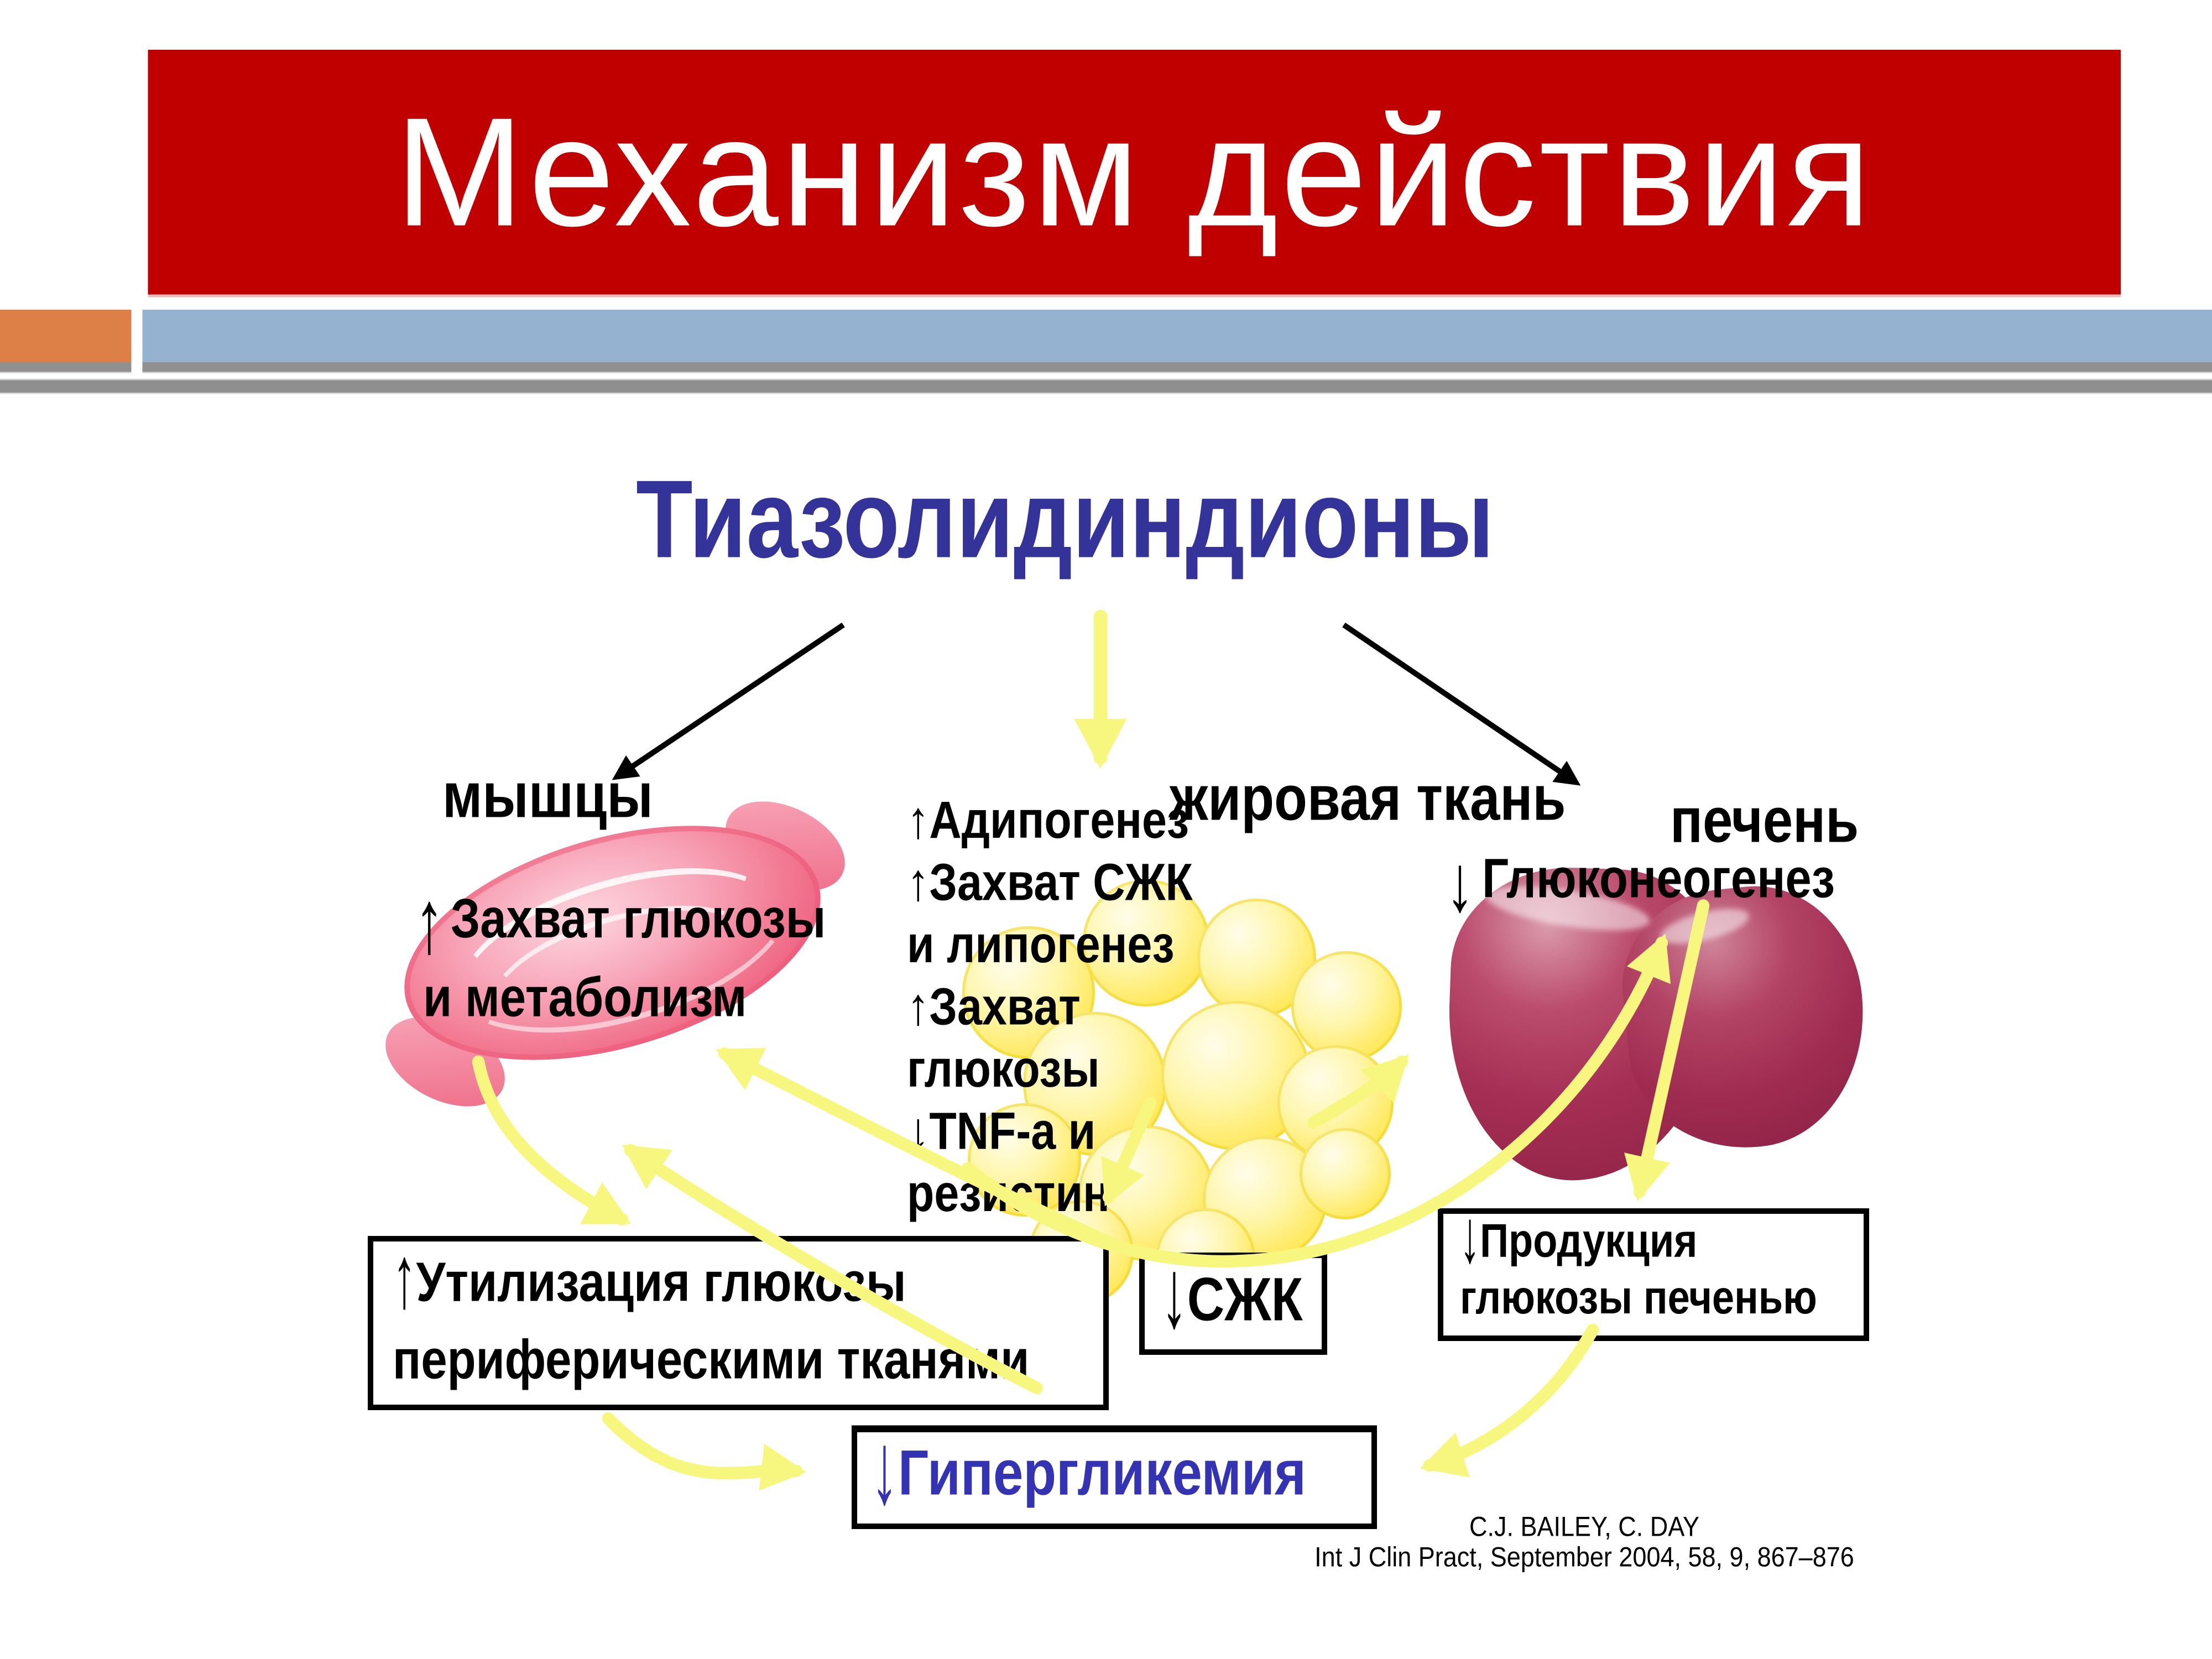 The width and height of the screenshot is (2212, 1659). I want to click on hepatic-line2: глюкозы печенью, so click(1639, 1298).